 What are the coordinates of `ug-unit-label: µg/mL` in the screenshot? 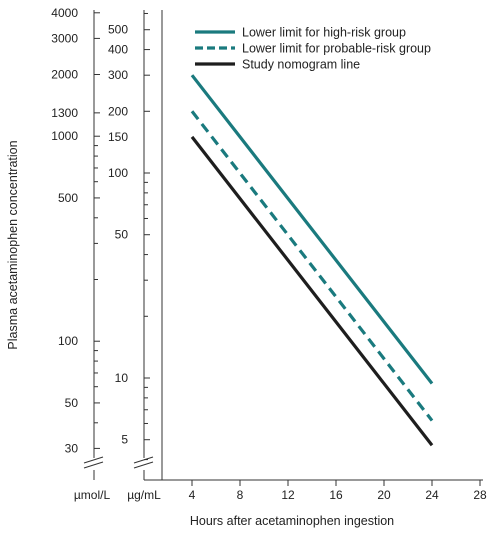 It's located at (144, 495).